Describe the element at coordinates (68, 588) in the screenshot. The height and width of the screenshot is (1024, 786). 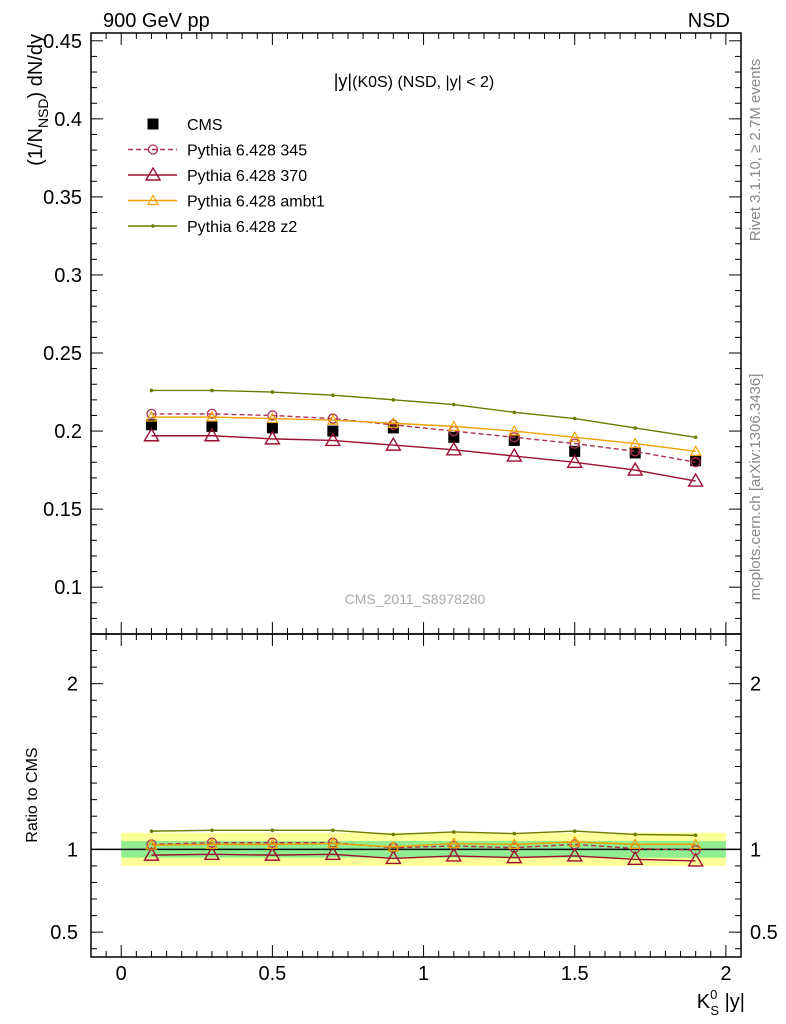
I see `main-y-tick-label: 0.1` at that location.